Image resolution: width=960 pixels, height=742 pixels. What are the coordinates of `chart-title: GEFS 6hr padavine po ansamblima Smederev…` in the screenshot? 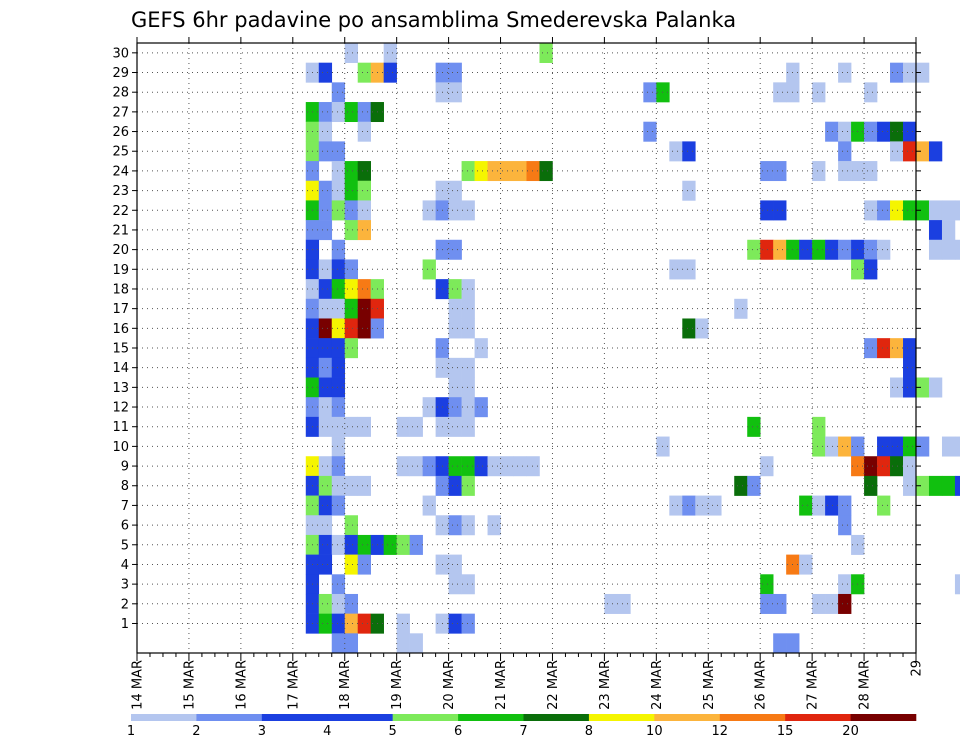 It's located at (433, 20).